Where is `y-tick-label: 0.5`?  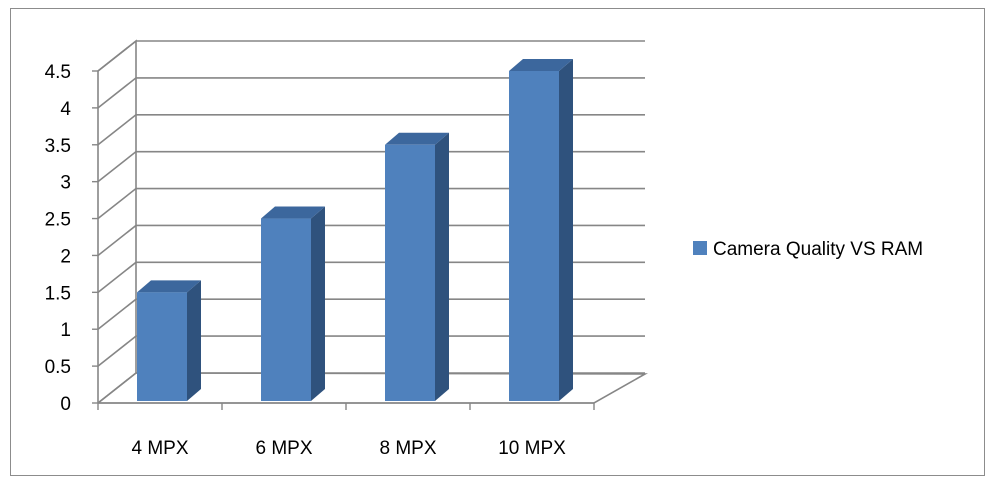 y-tick-label: 0.5 is located at coordinates (58, 367).